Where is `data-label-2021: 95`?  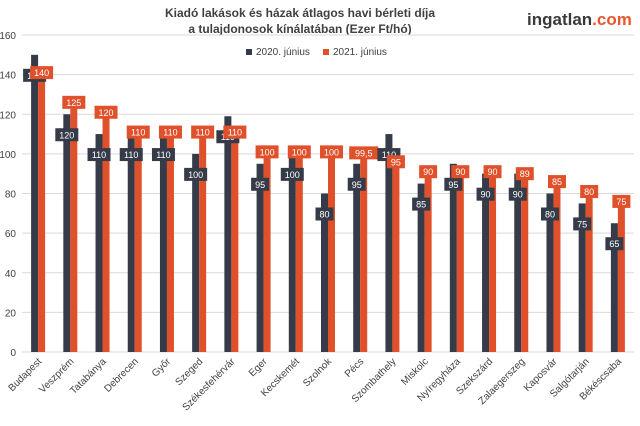
data-label-2021: 95 is located at coordinates (396, 162).